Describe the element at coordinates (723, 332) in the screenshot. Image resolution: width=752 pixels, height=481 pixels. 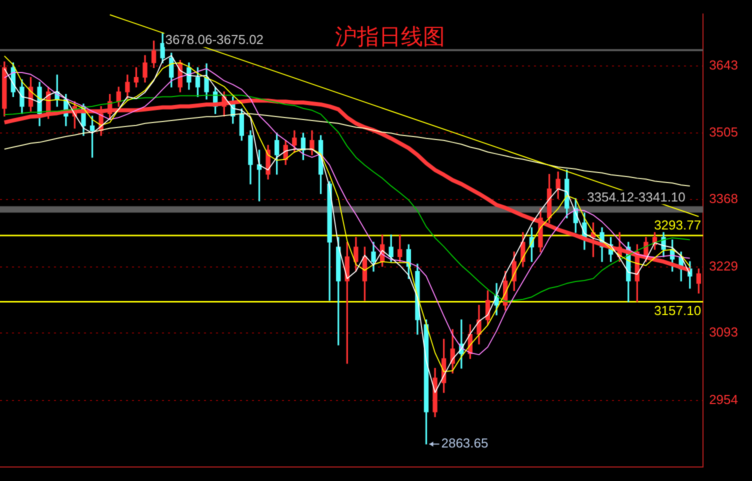
I see `y-tick-label: 3093` at that location.